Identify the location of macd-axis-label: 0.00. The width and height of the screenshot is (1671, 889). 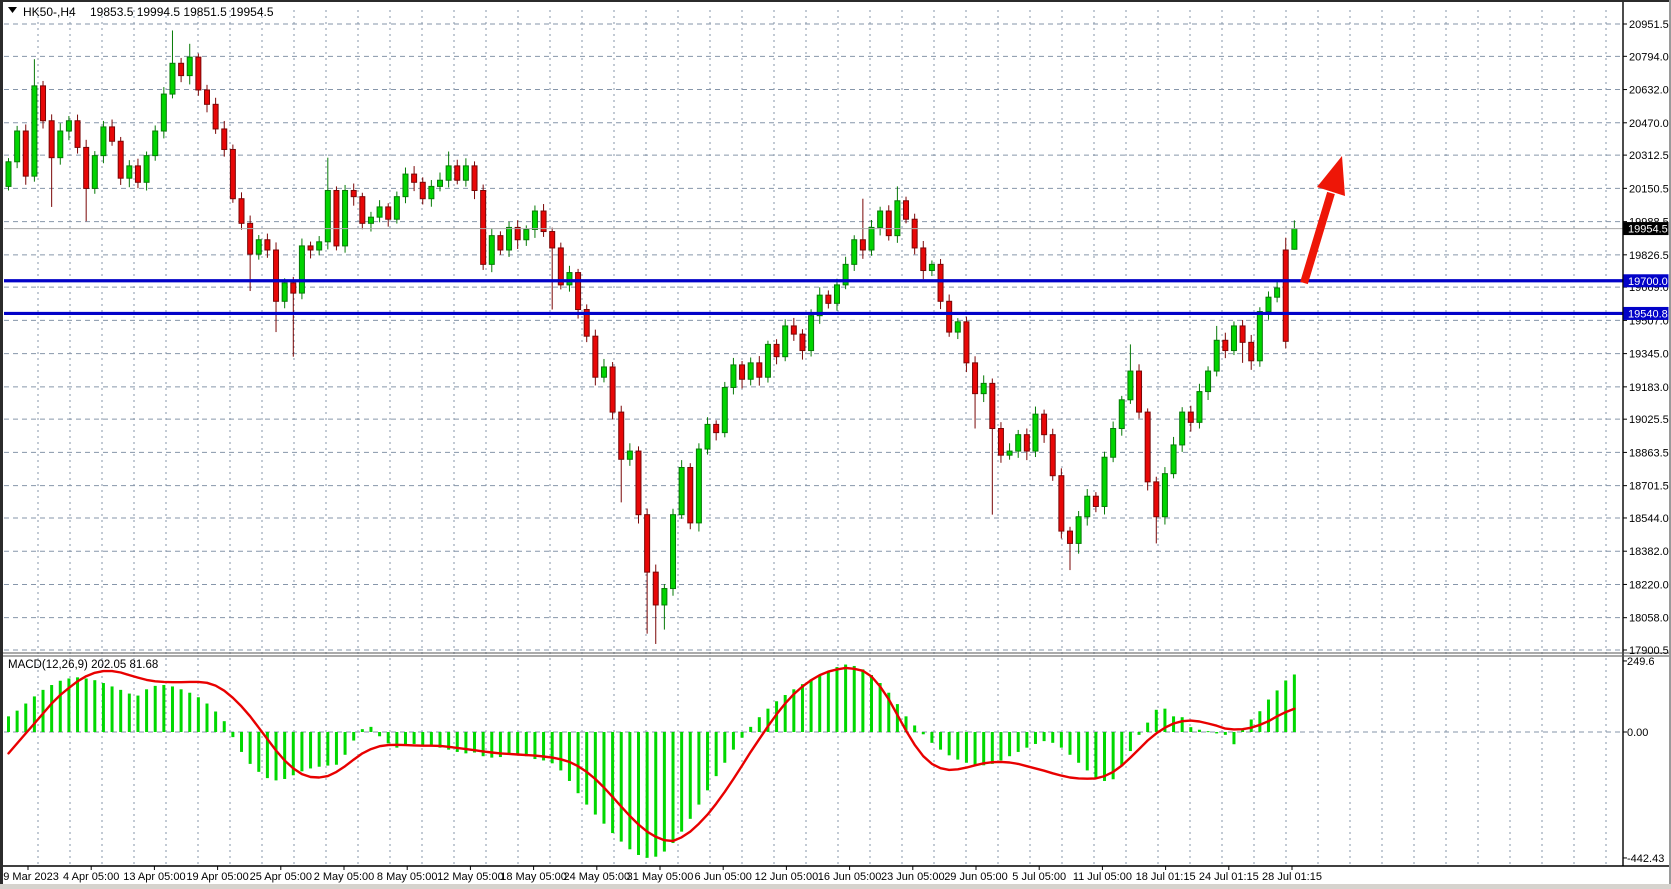
(1637, 733).